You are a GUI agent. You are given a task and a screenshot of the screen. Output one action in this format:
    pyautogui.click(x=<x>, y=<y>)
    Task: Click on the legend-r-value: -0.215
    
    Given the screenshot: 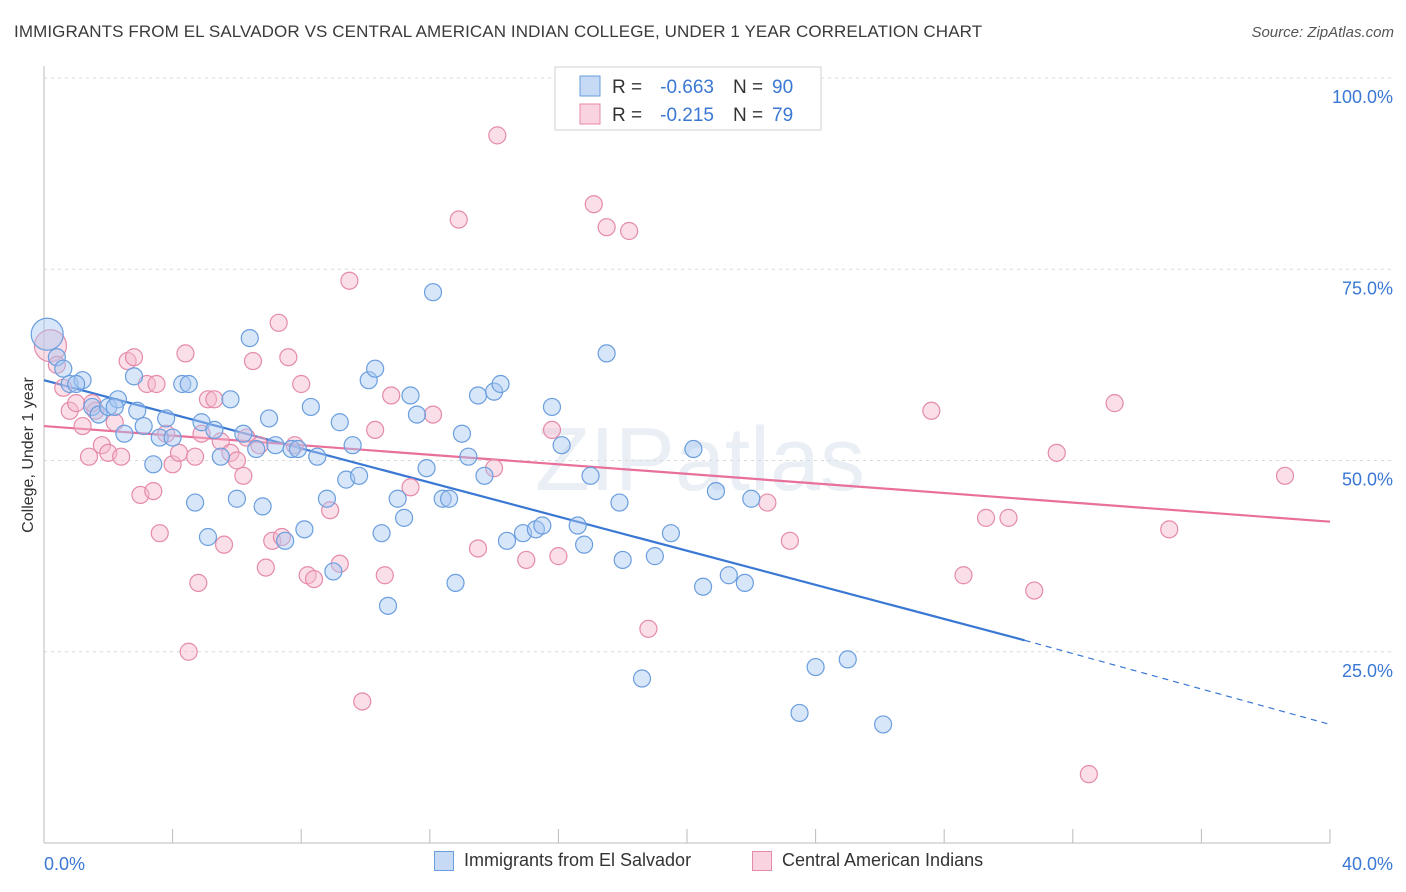 What is the action you would take?
    pyautogui.click(x=687, y=115)
    